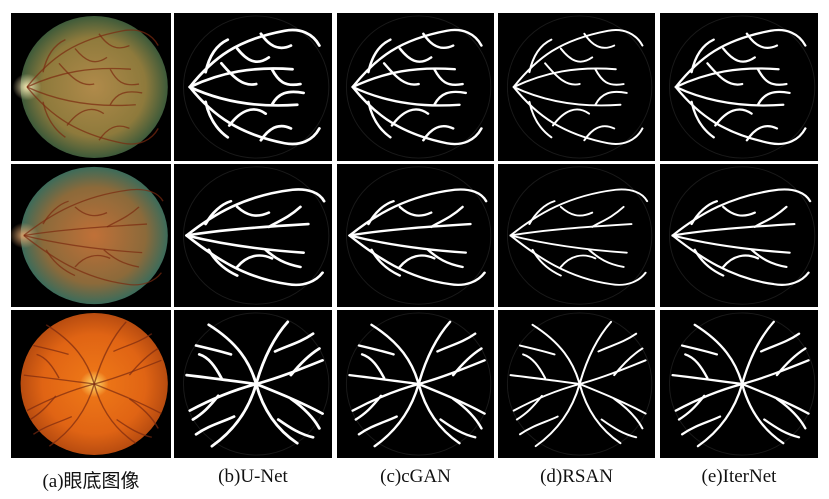 Image resolution: width=829 pixels, height=499 pixels. I want to click on caption-cgan: (c)cGAN, so click(415, 476).